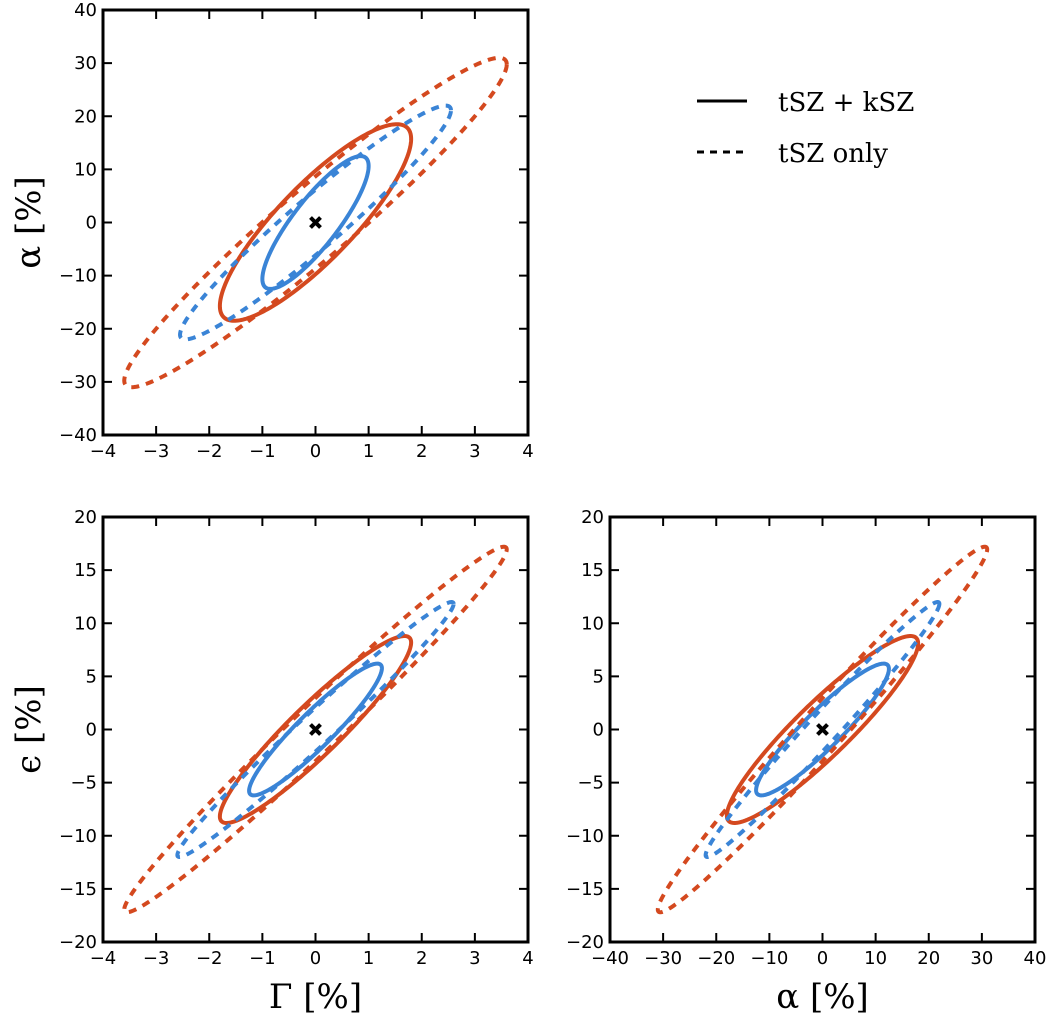  I want to click on fiducial-marker-gamma-epsilon, so click(315, 729).